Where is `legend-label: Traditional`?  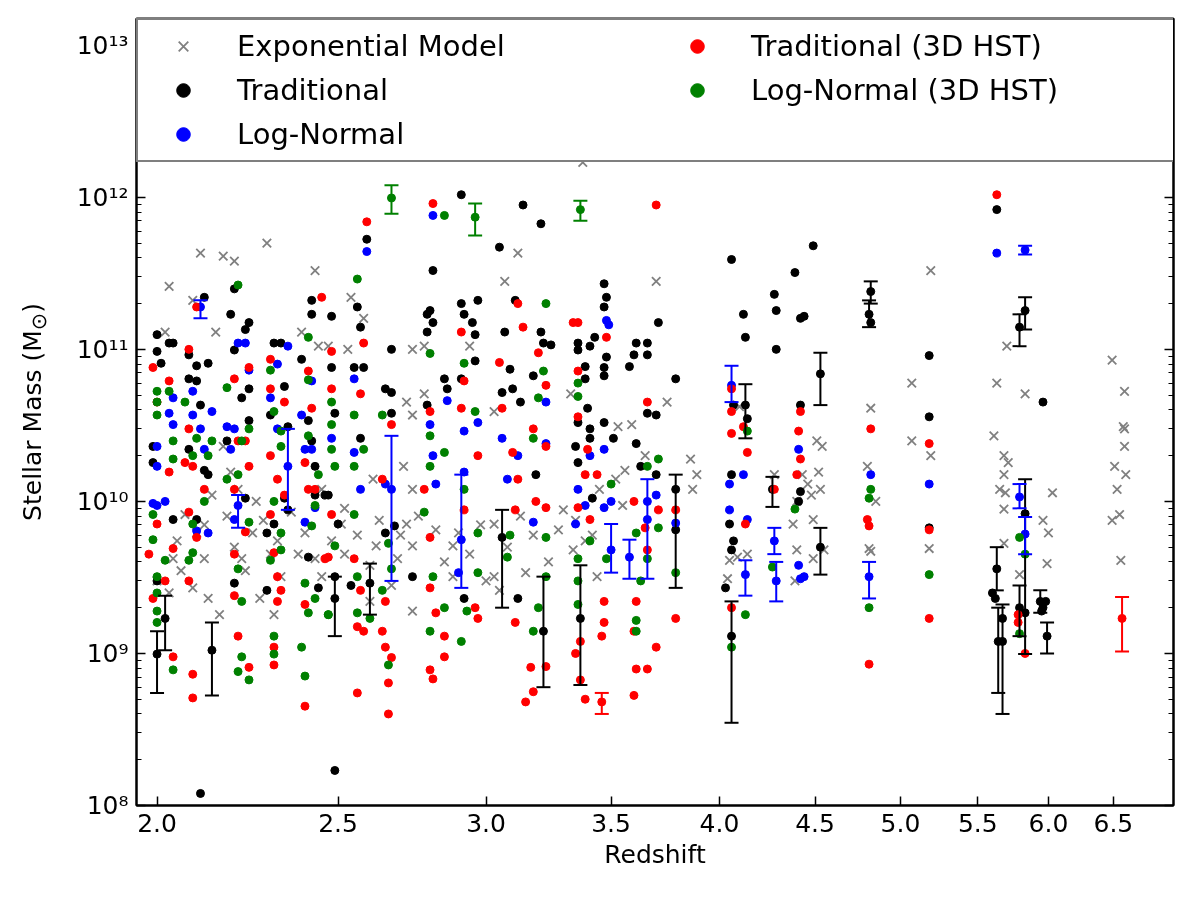
legend-label: Traditional is located at coordinates (313, 90).